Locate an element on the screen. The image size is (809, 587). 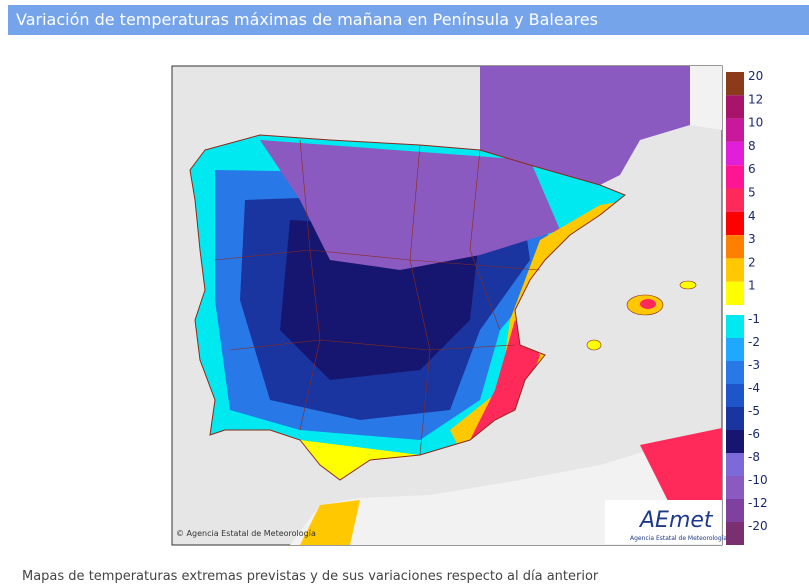
legend-label: -8 is located at coordinates (754, 457).